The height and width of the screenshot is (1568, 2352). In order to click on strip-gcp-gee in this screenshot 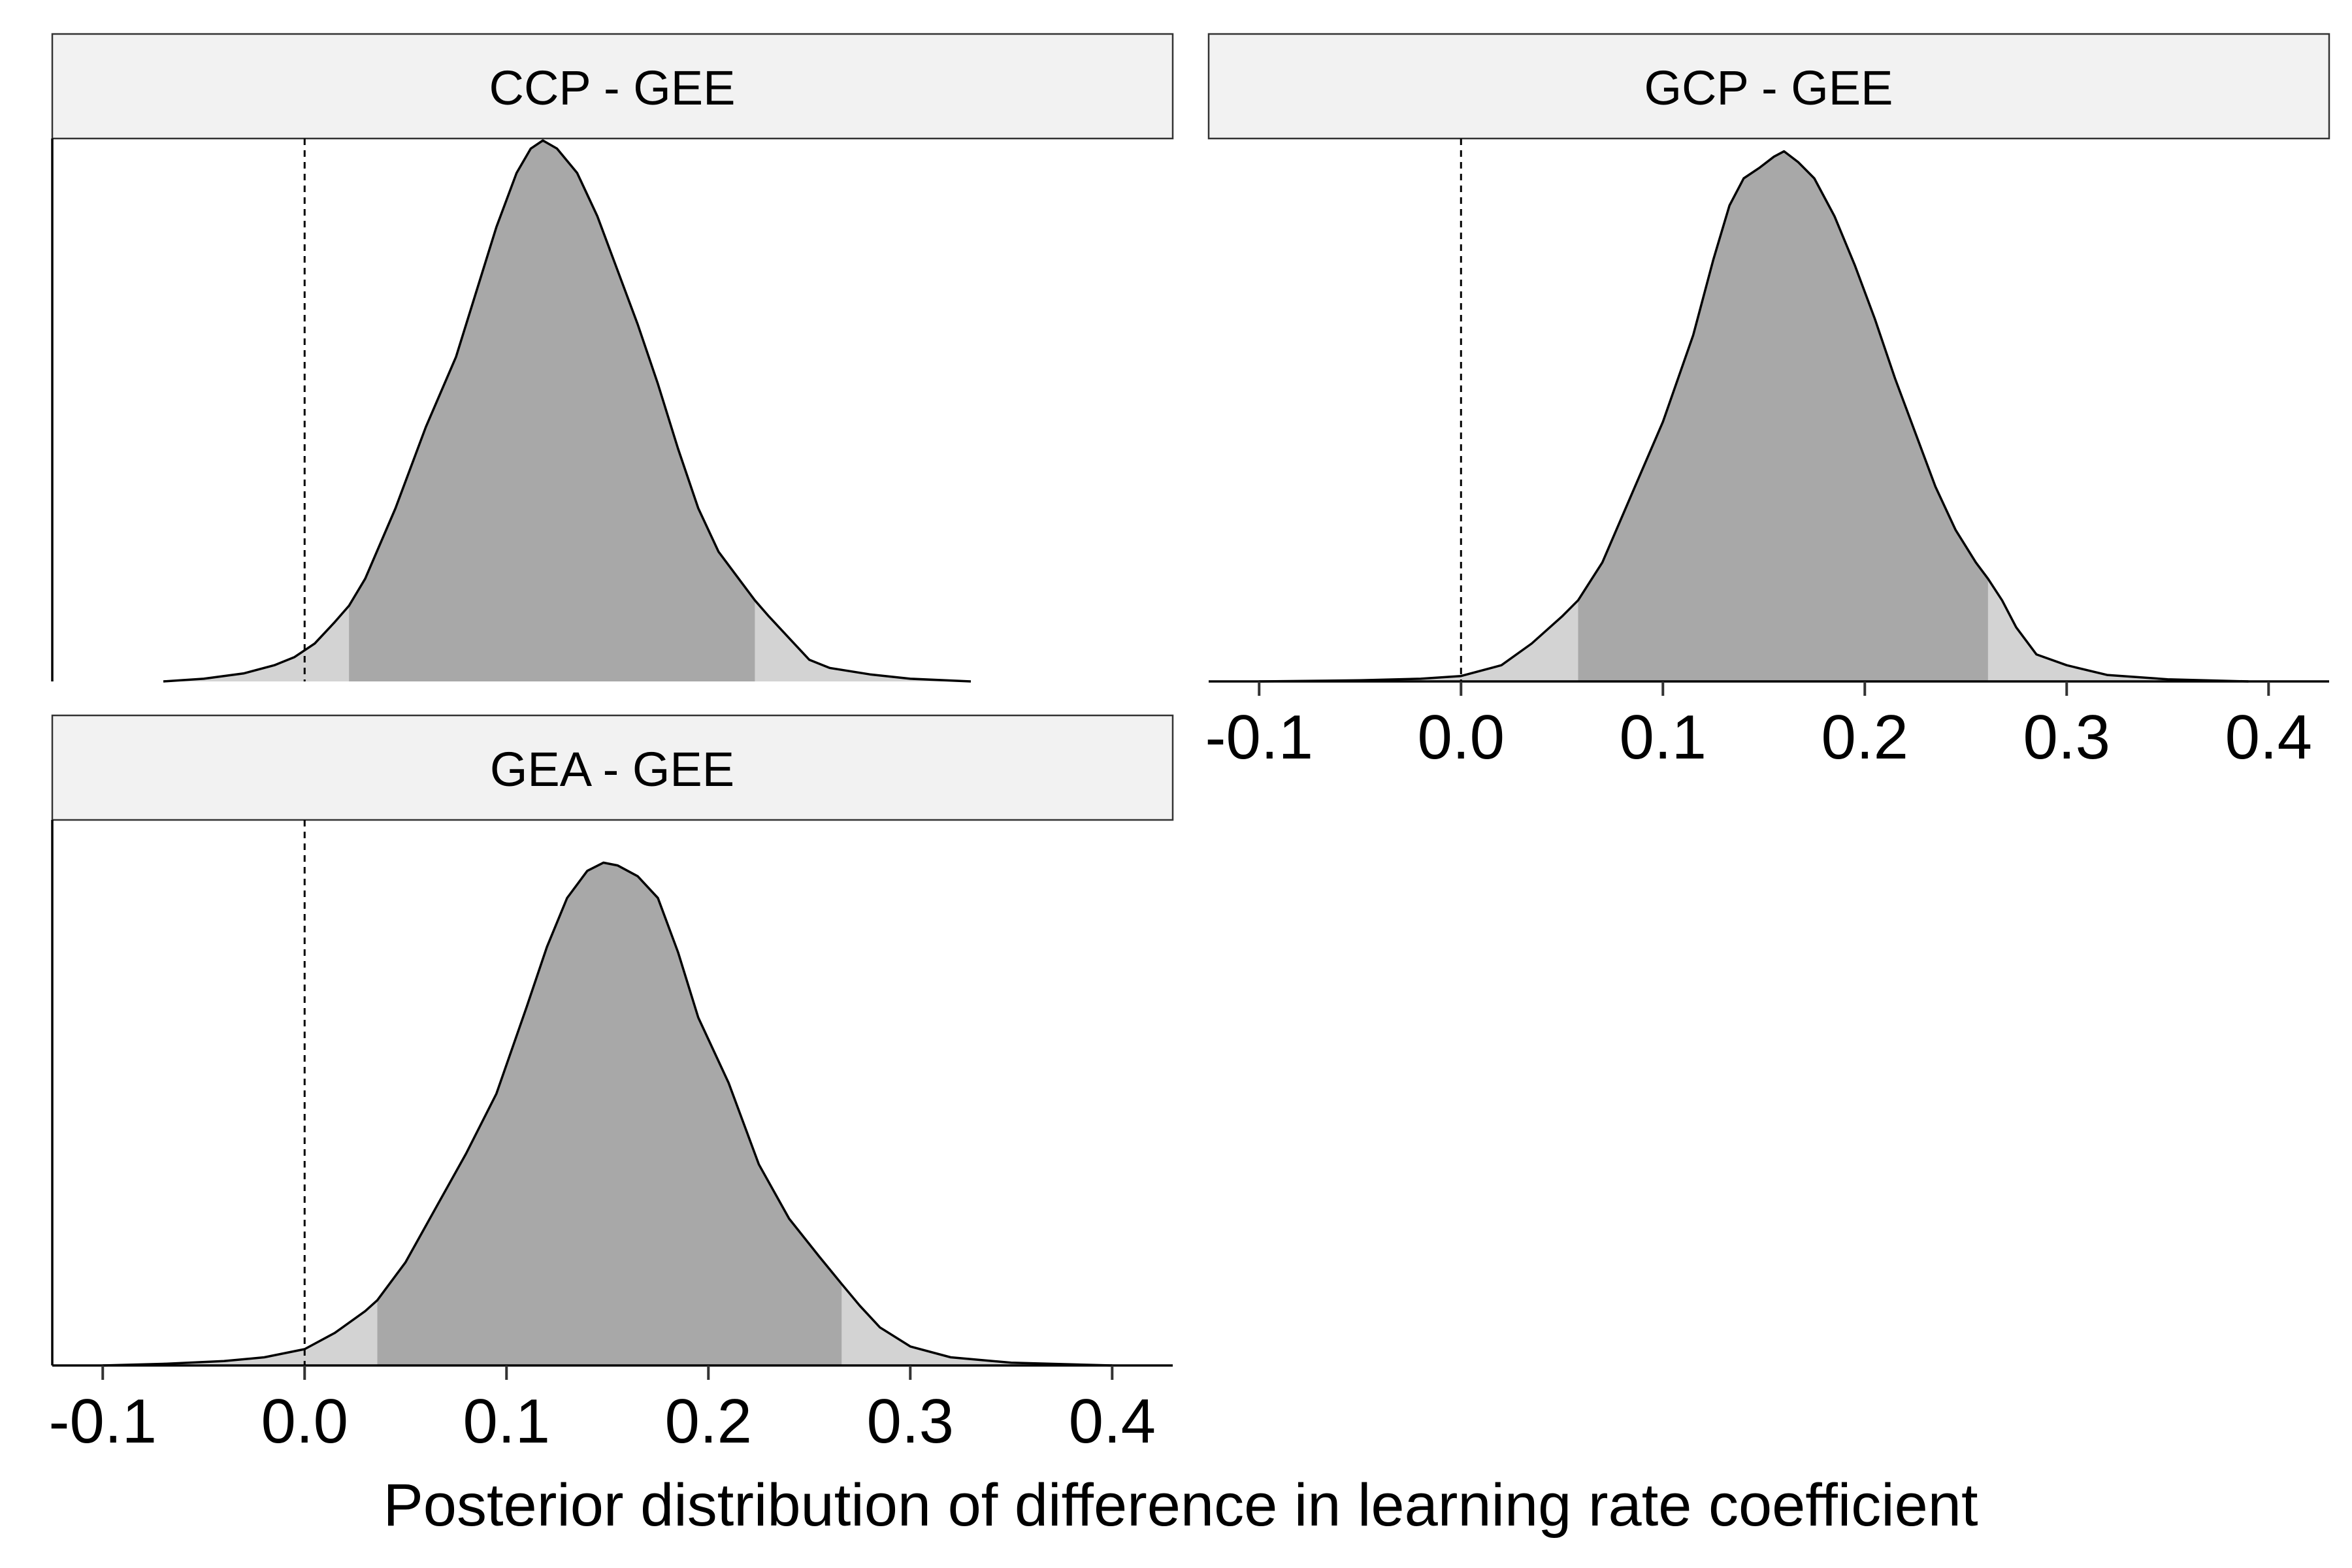, I will do `click(1768, 86)`.